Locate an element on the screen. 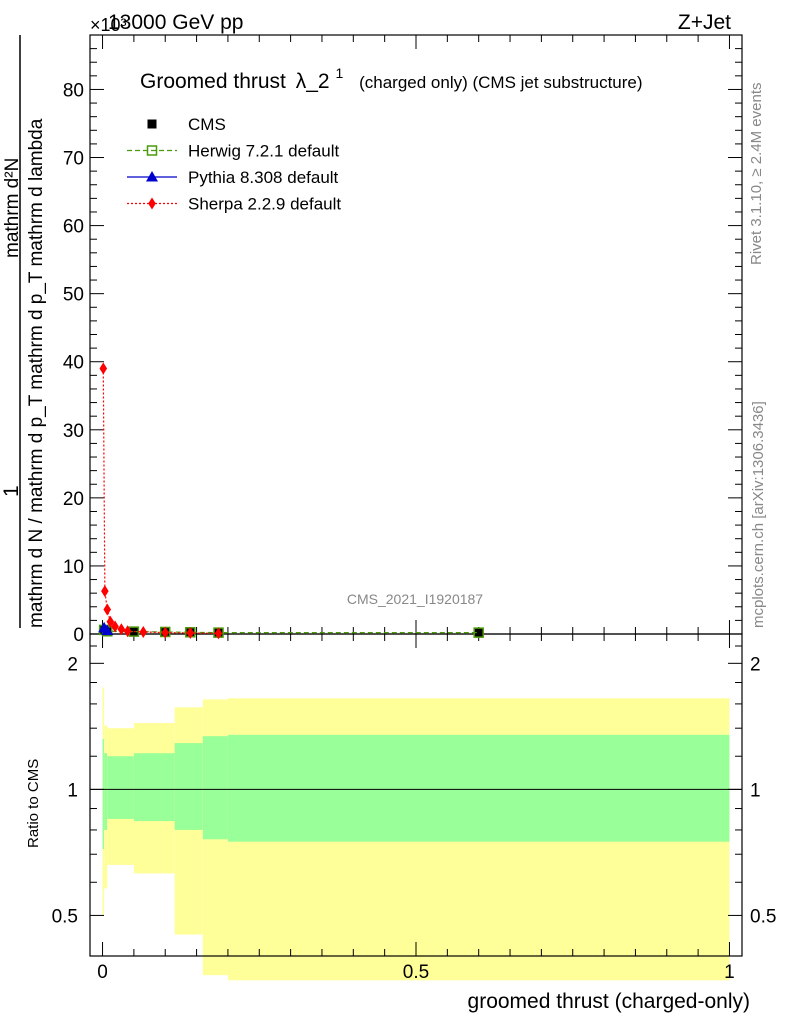 The width and height of the screenshot is (786, 1024). x-tick-label: 0 is located at coordinates (102, 972).